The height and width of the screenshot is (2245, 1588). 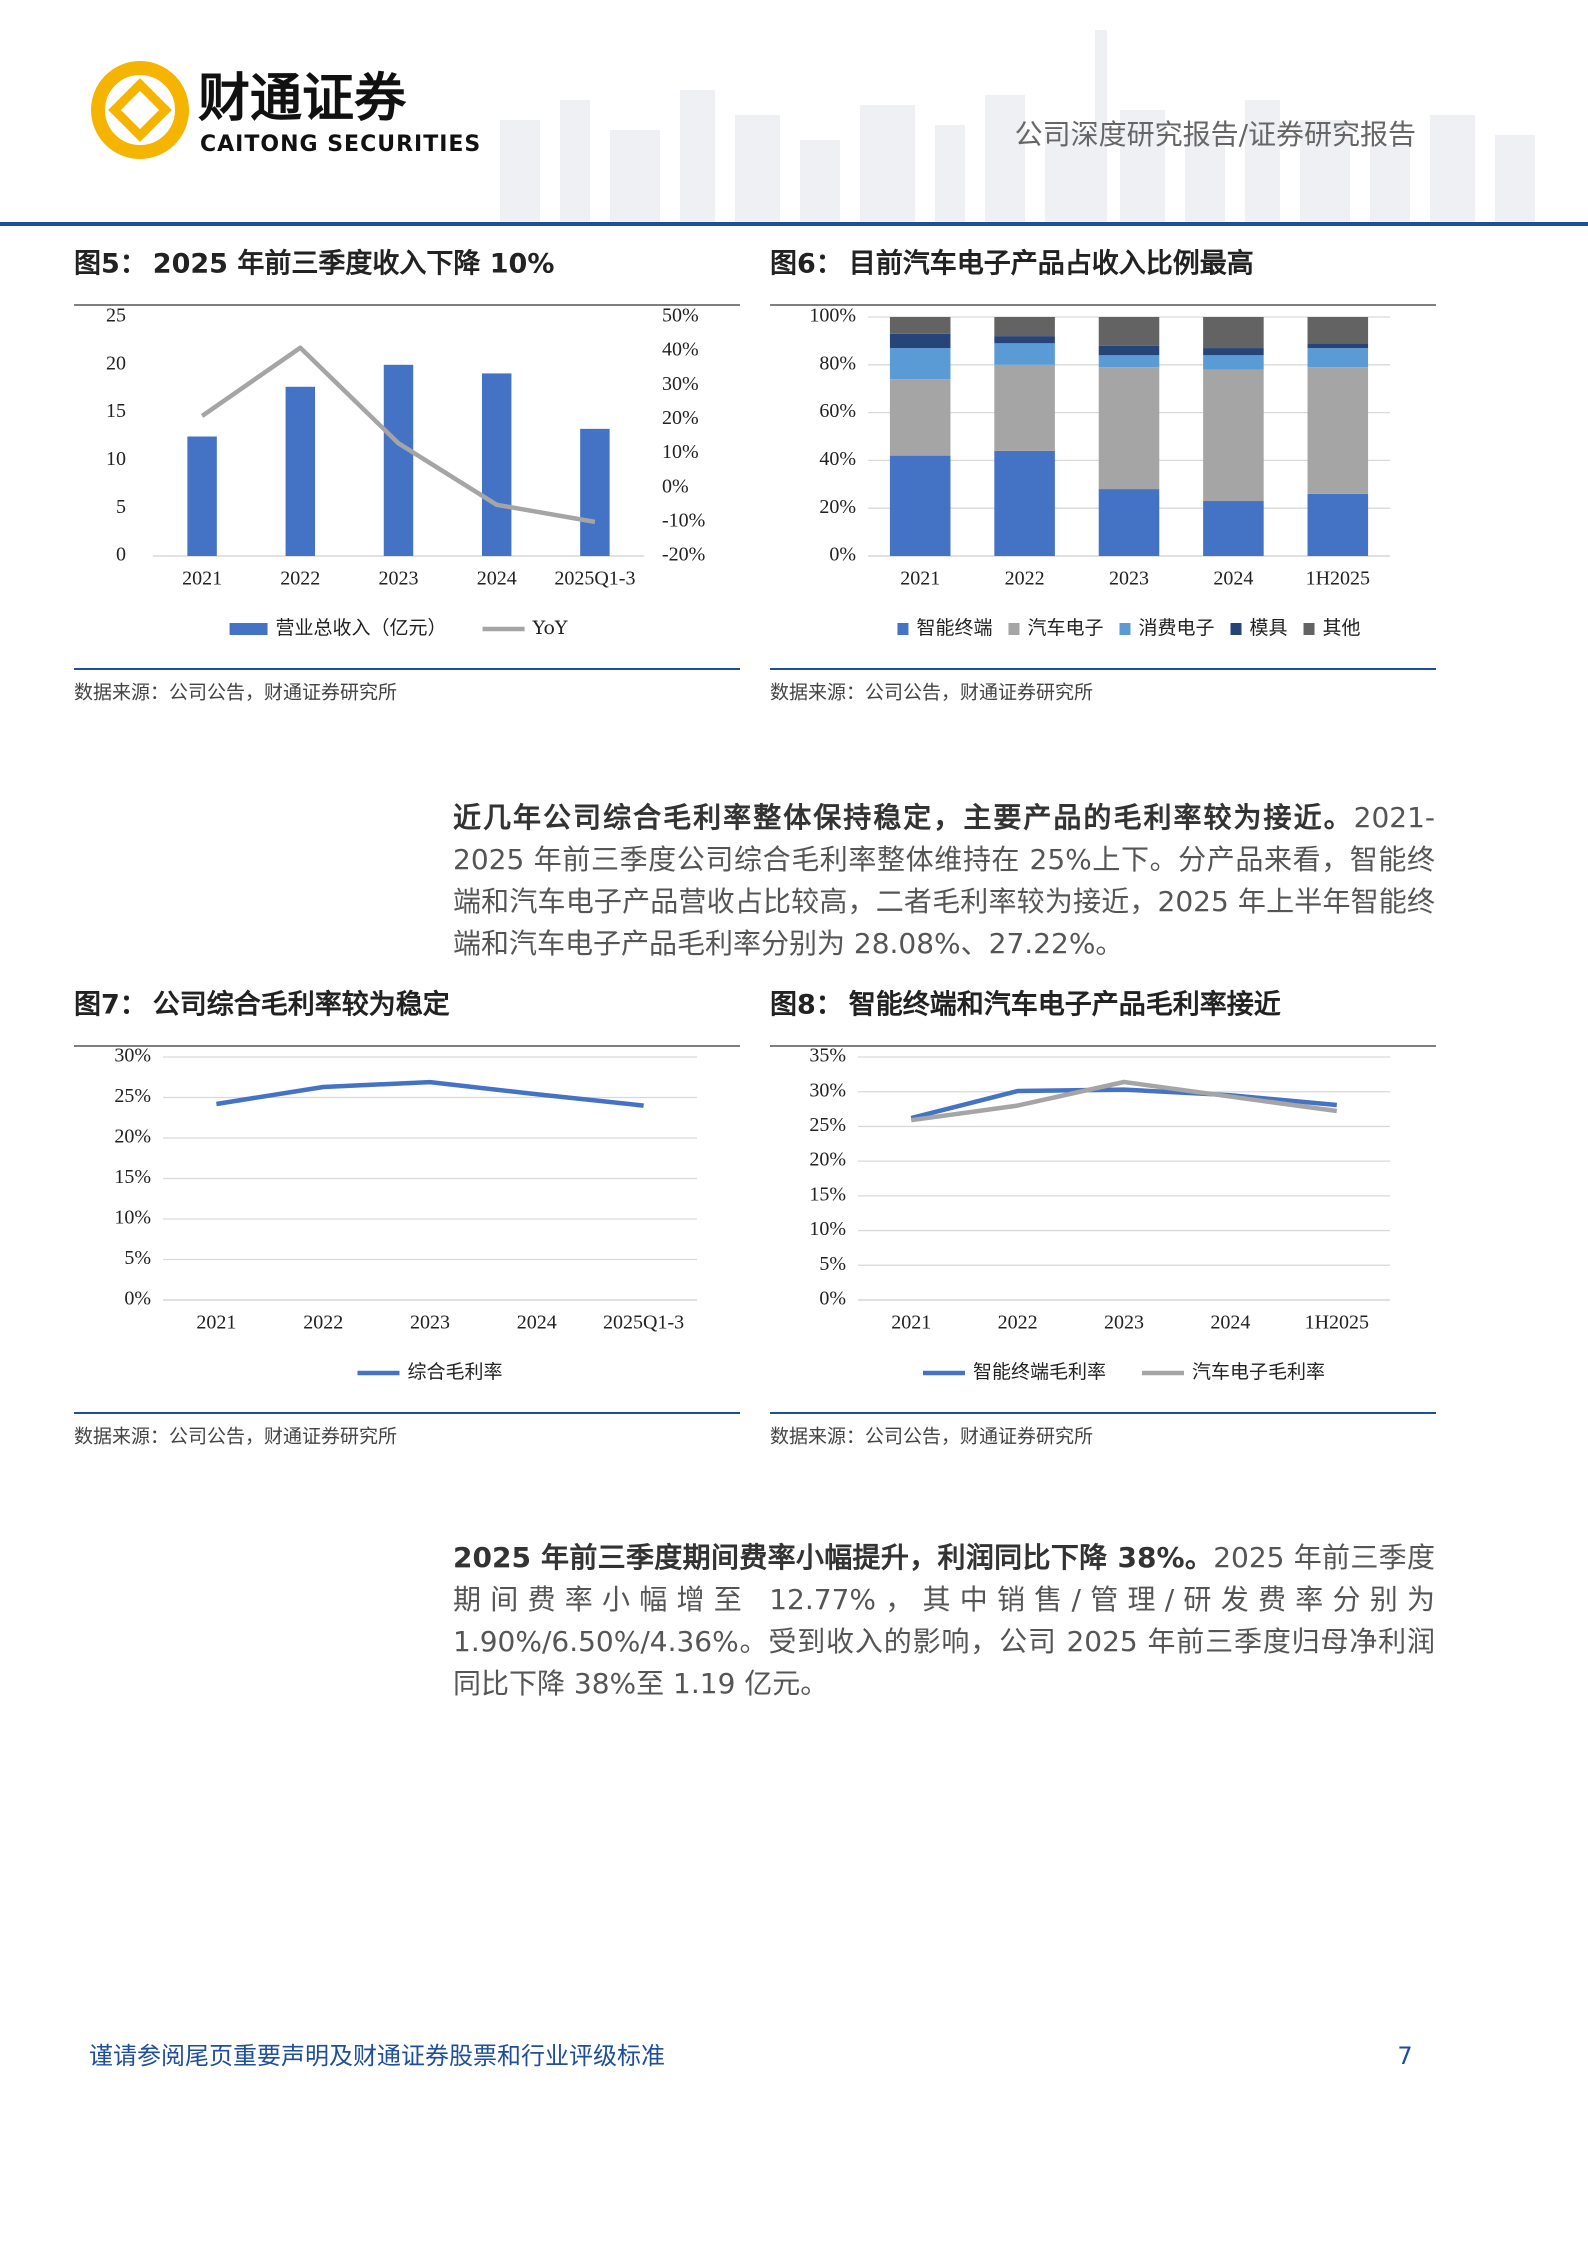 I want to click on legend-label: 模具, so click(x=1269, y=628).